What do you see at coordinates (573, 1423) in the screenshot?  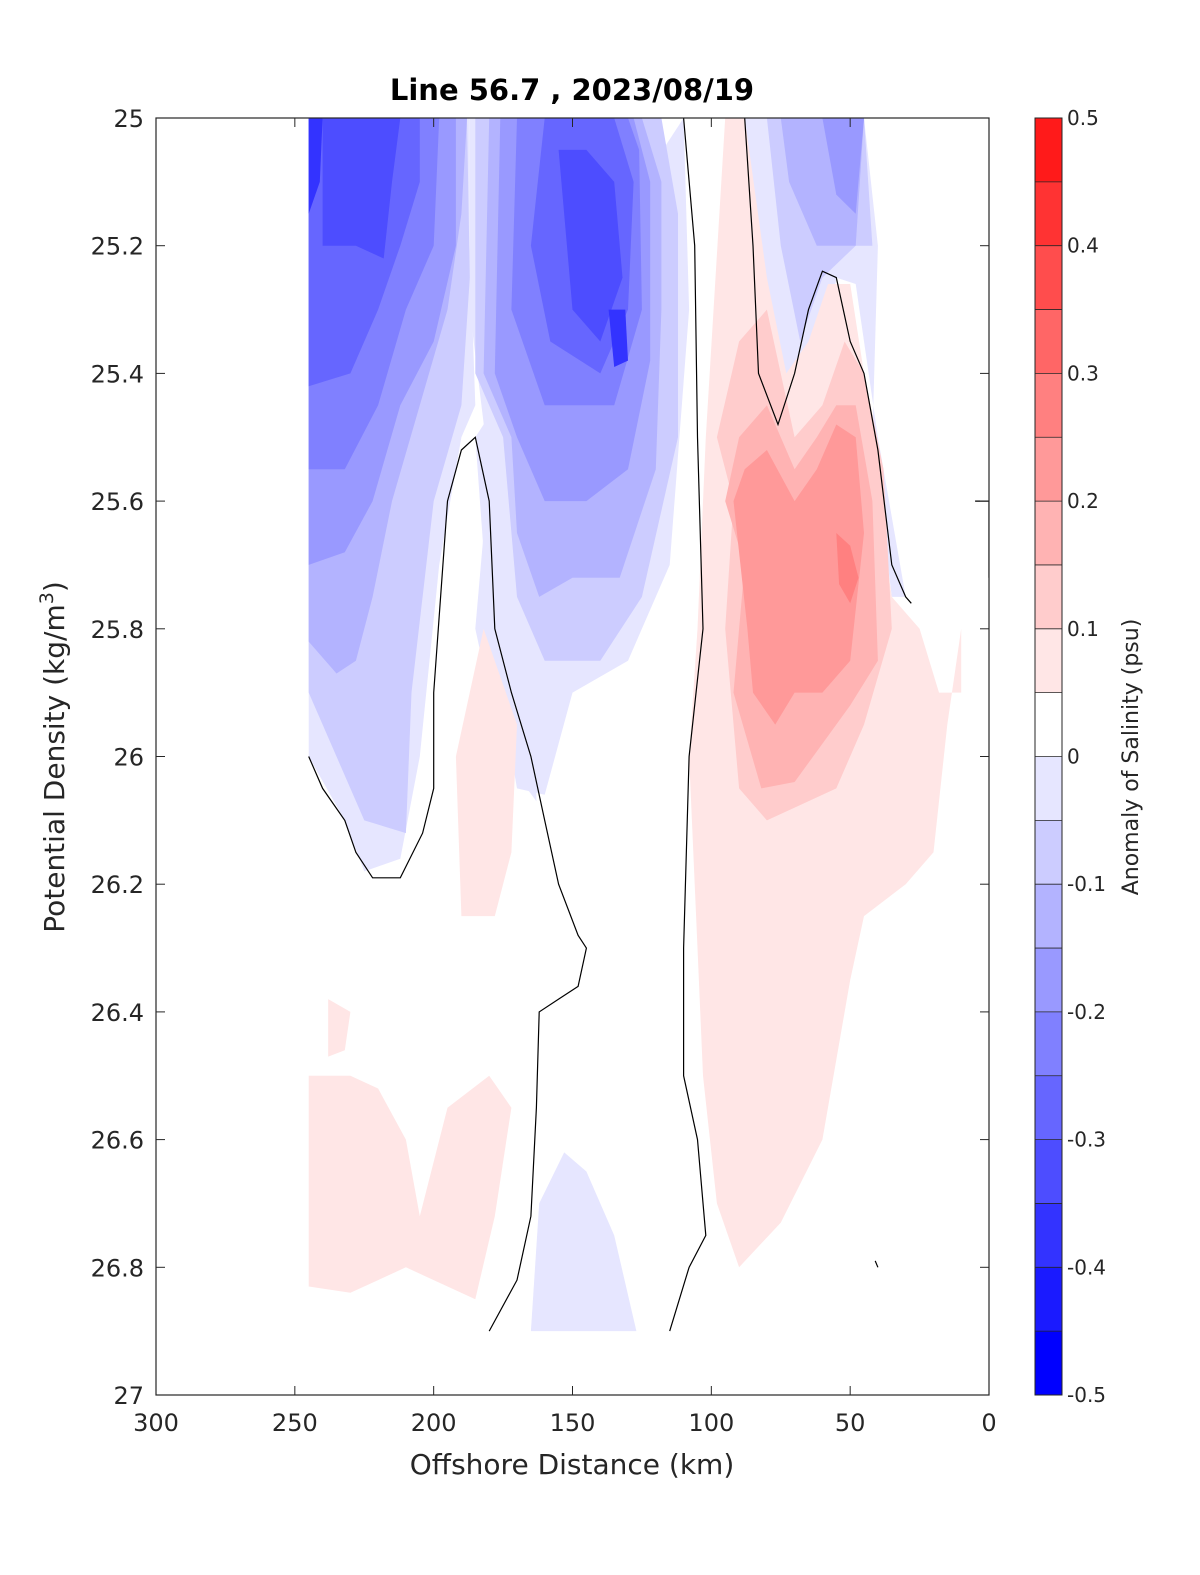 I see `x-tick-label: 150` at bounding box center [573, 1423].